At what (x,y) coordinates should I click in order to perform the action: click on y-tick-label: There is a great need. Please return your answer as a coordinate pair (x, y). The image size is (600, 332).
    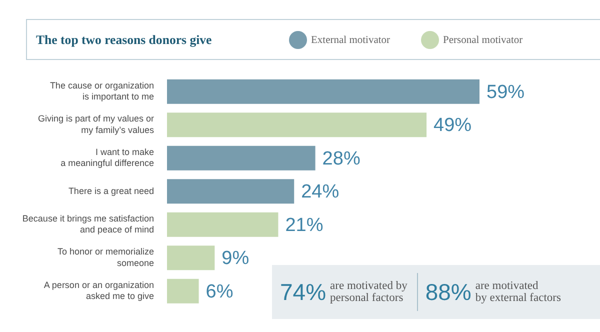
    Looking at the image, I should click on (111, 191).